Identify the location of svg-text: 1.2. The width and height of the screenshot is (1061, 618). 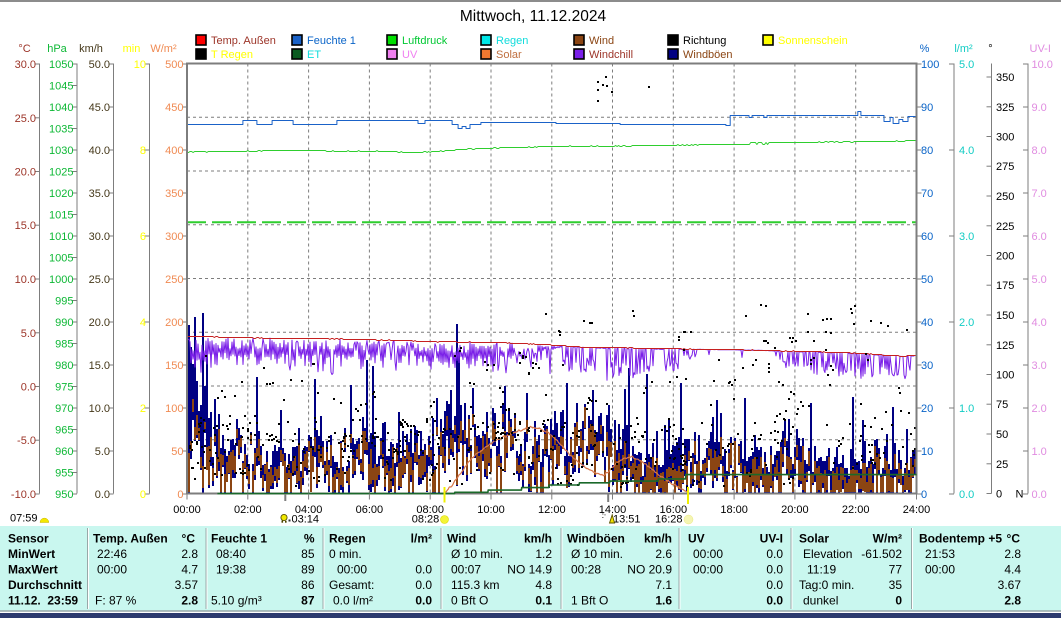
(543, 554).